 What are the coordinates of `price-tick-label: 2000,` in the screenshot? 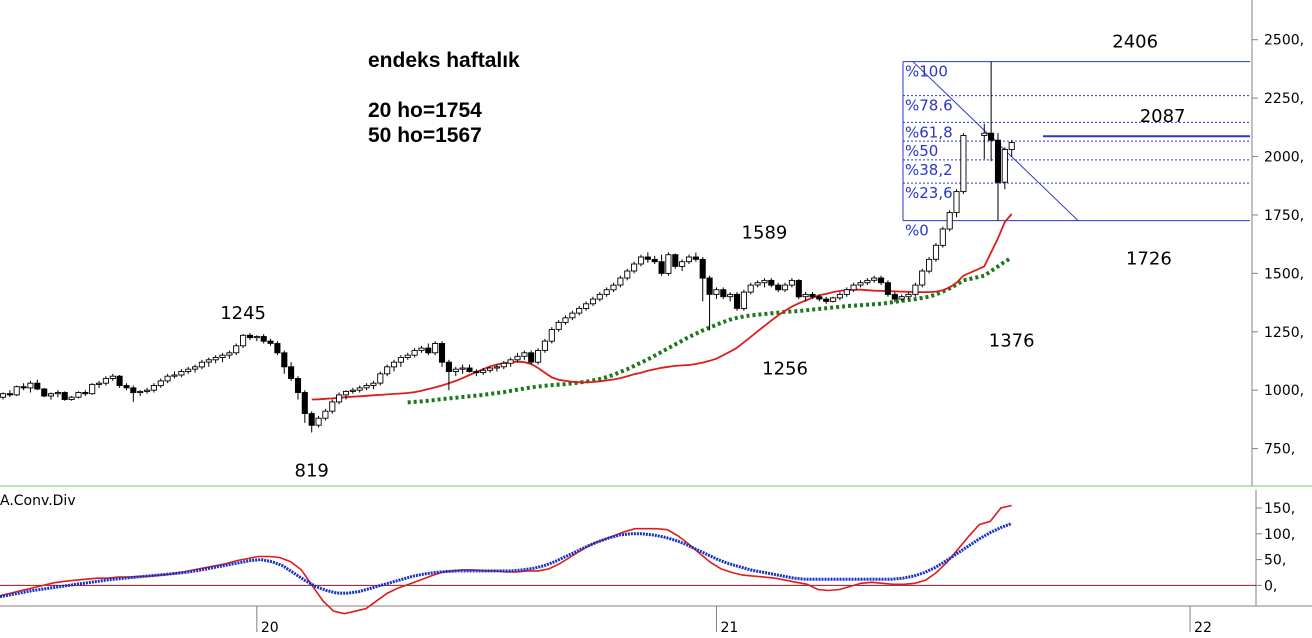 It's located at (1284, 158).